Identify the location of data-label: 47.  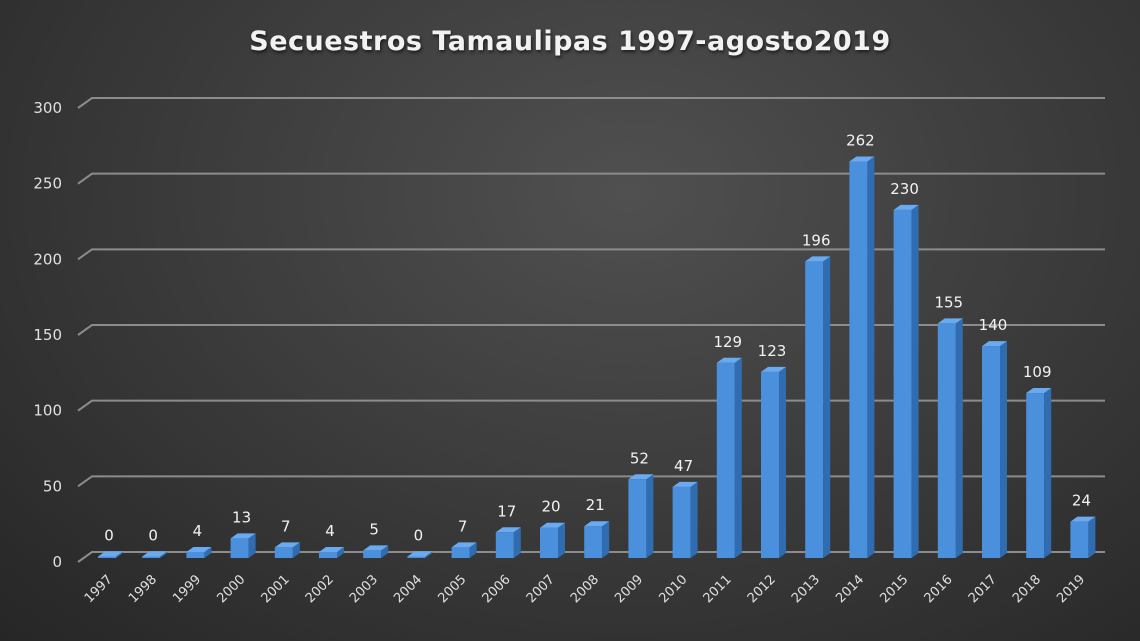
(683, 466).